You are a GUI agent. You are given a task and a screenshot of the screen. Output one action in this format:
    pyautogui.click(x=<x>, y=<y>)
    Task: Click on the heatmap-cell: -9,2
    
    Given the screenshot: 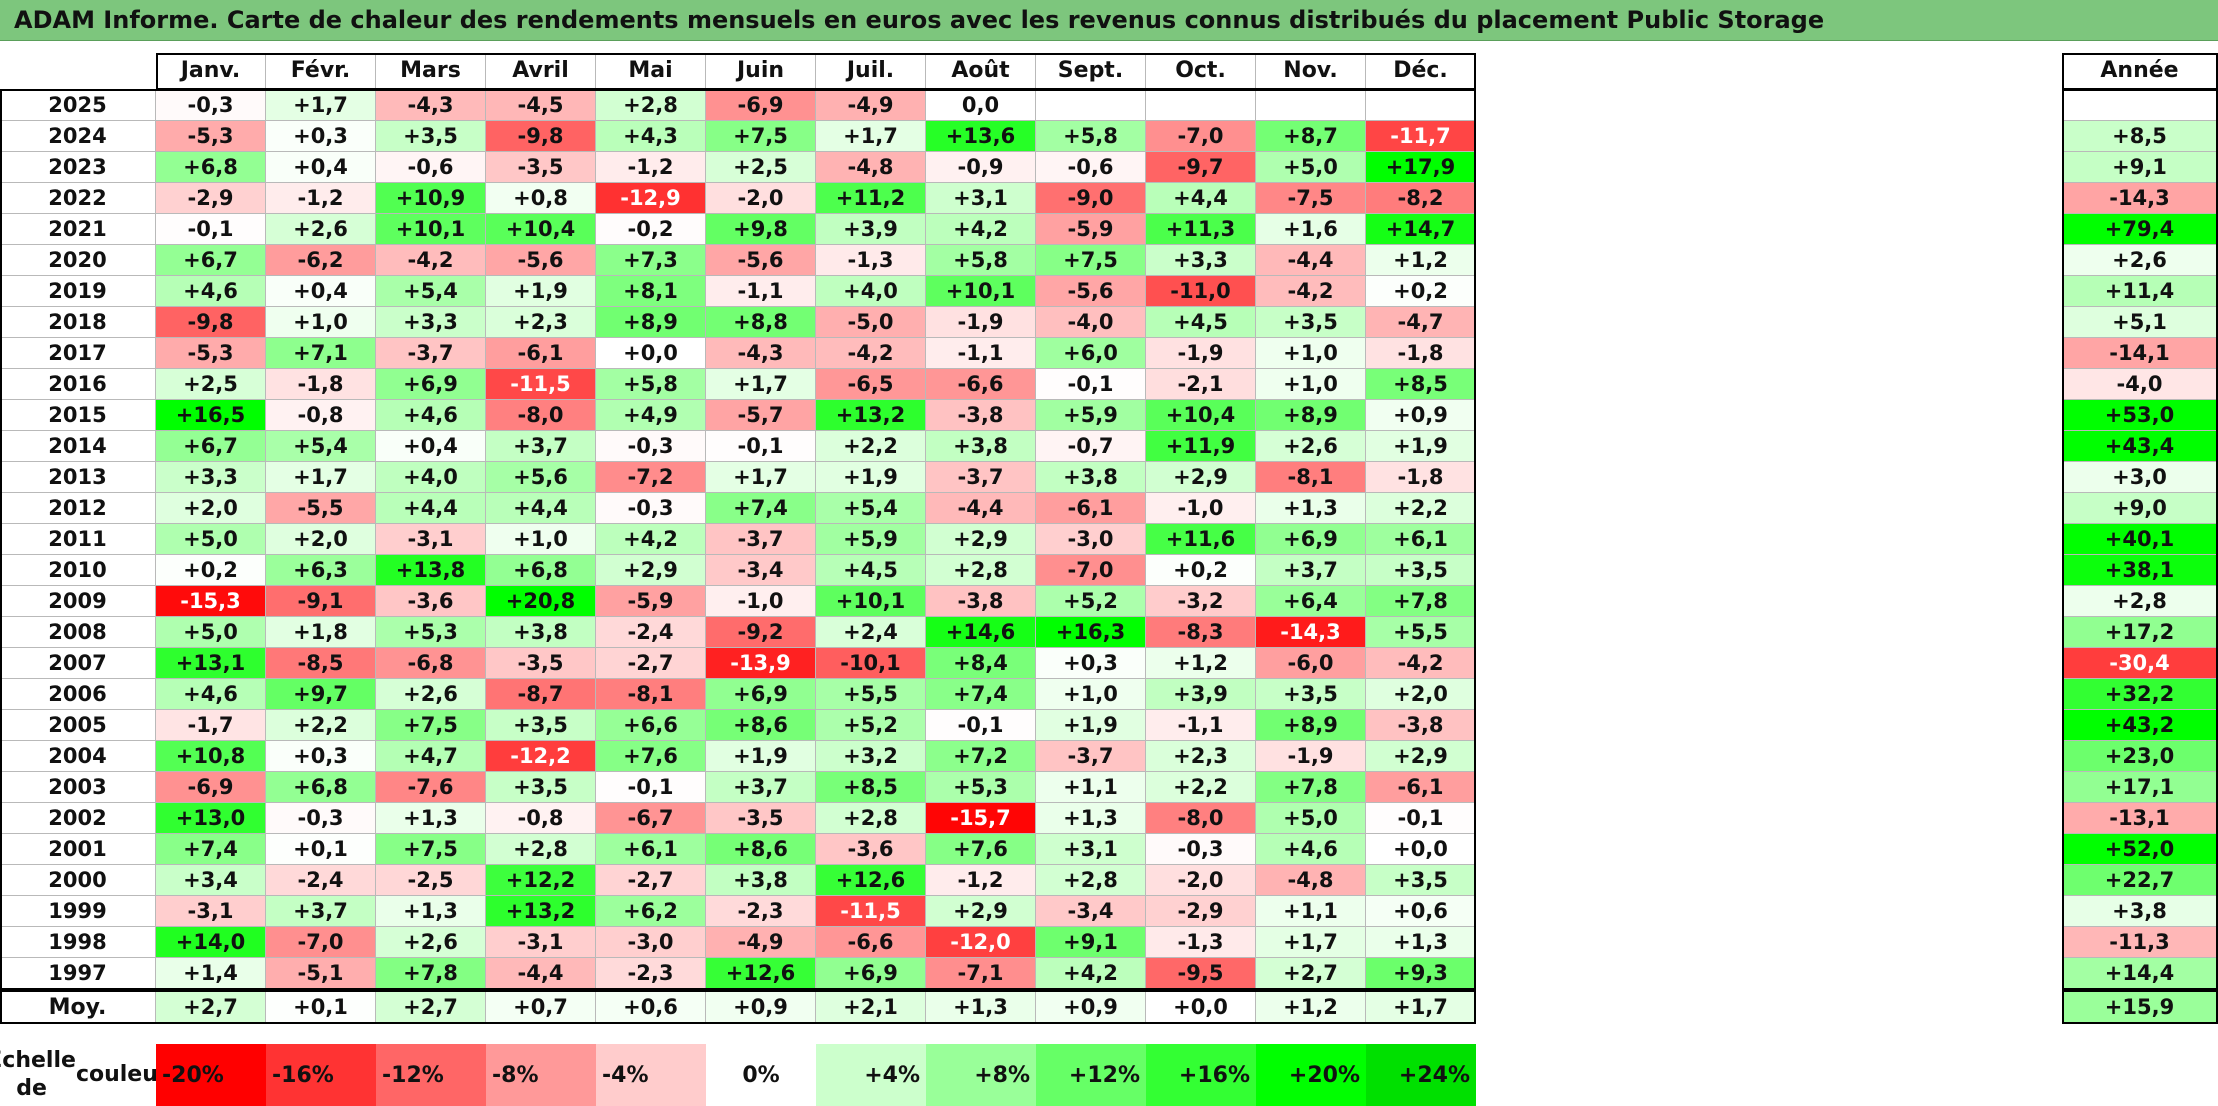 What is the action you would take?
    pyautogui.click(x=761, y=632)
    